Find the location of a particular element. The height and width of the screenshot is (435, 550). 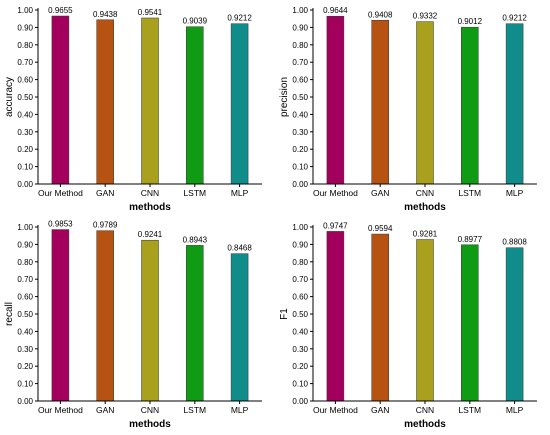

y-axis-label: precision is located at coordinates (284, 97).